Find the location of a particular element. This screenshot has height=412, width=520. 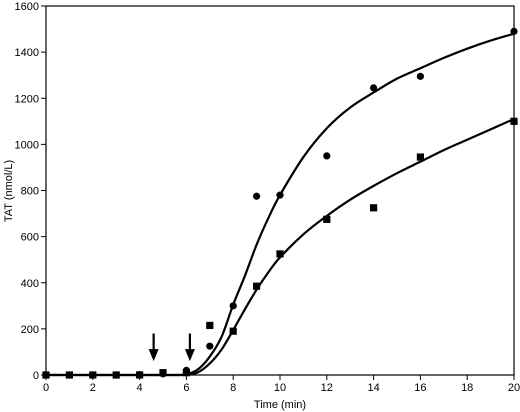

x-tick-label: 8 is located at coordinates (233, 388).